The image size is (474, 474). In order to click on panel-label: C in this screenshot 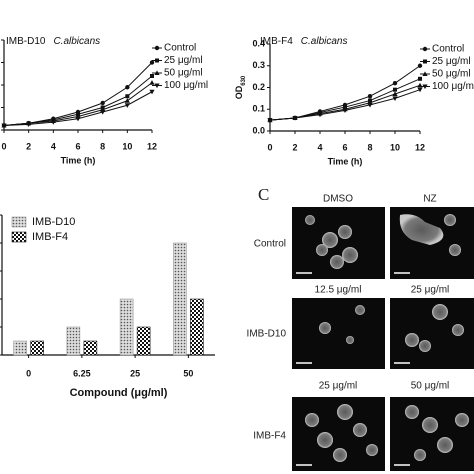, I will do `click(263, 194)`.